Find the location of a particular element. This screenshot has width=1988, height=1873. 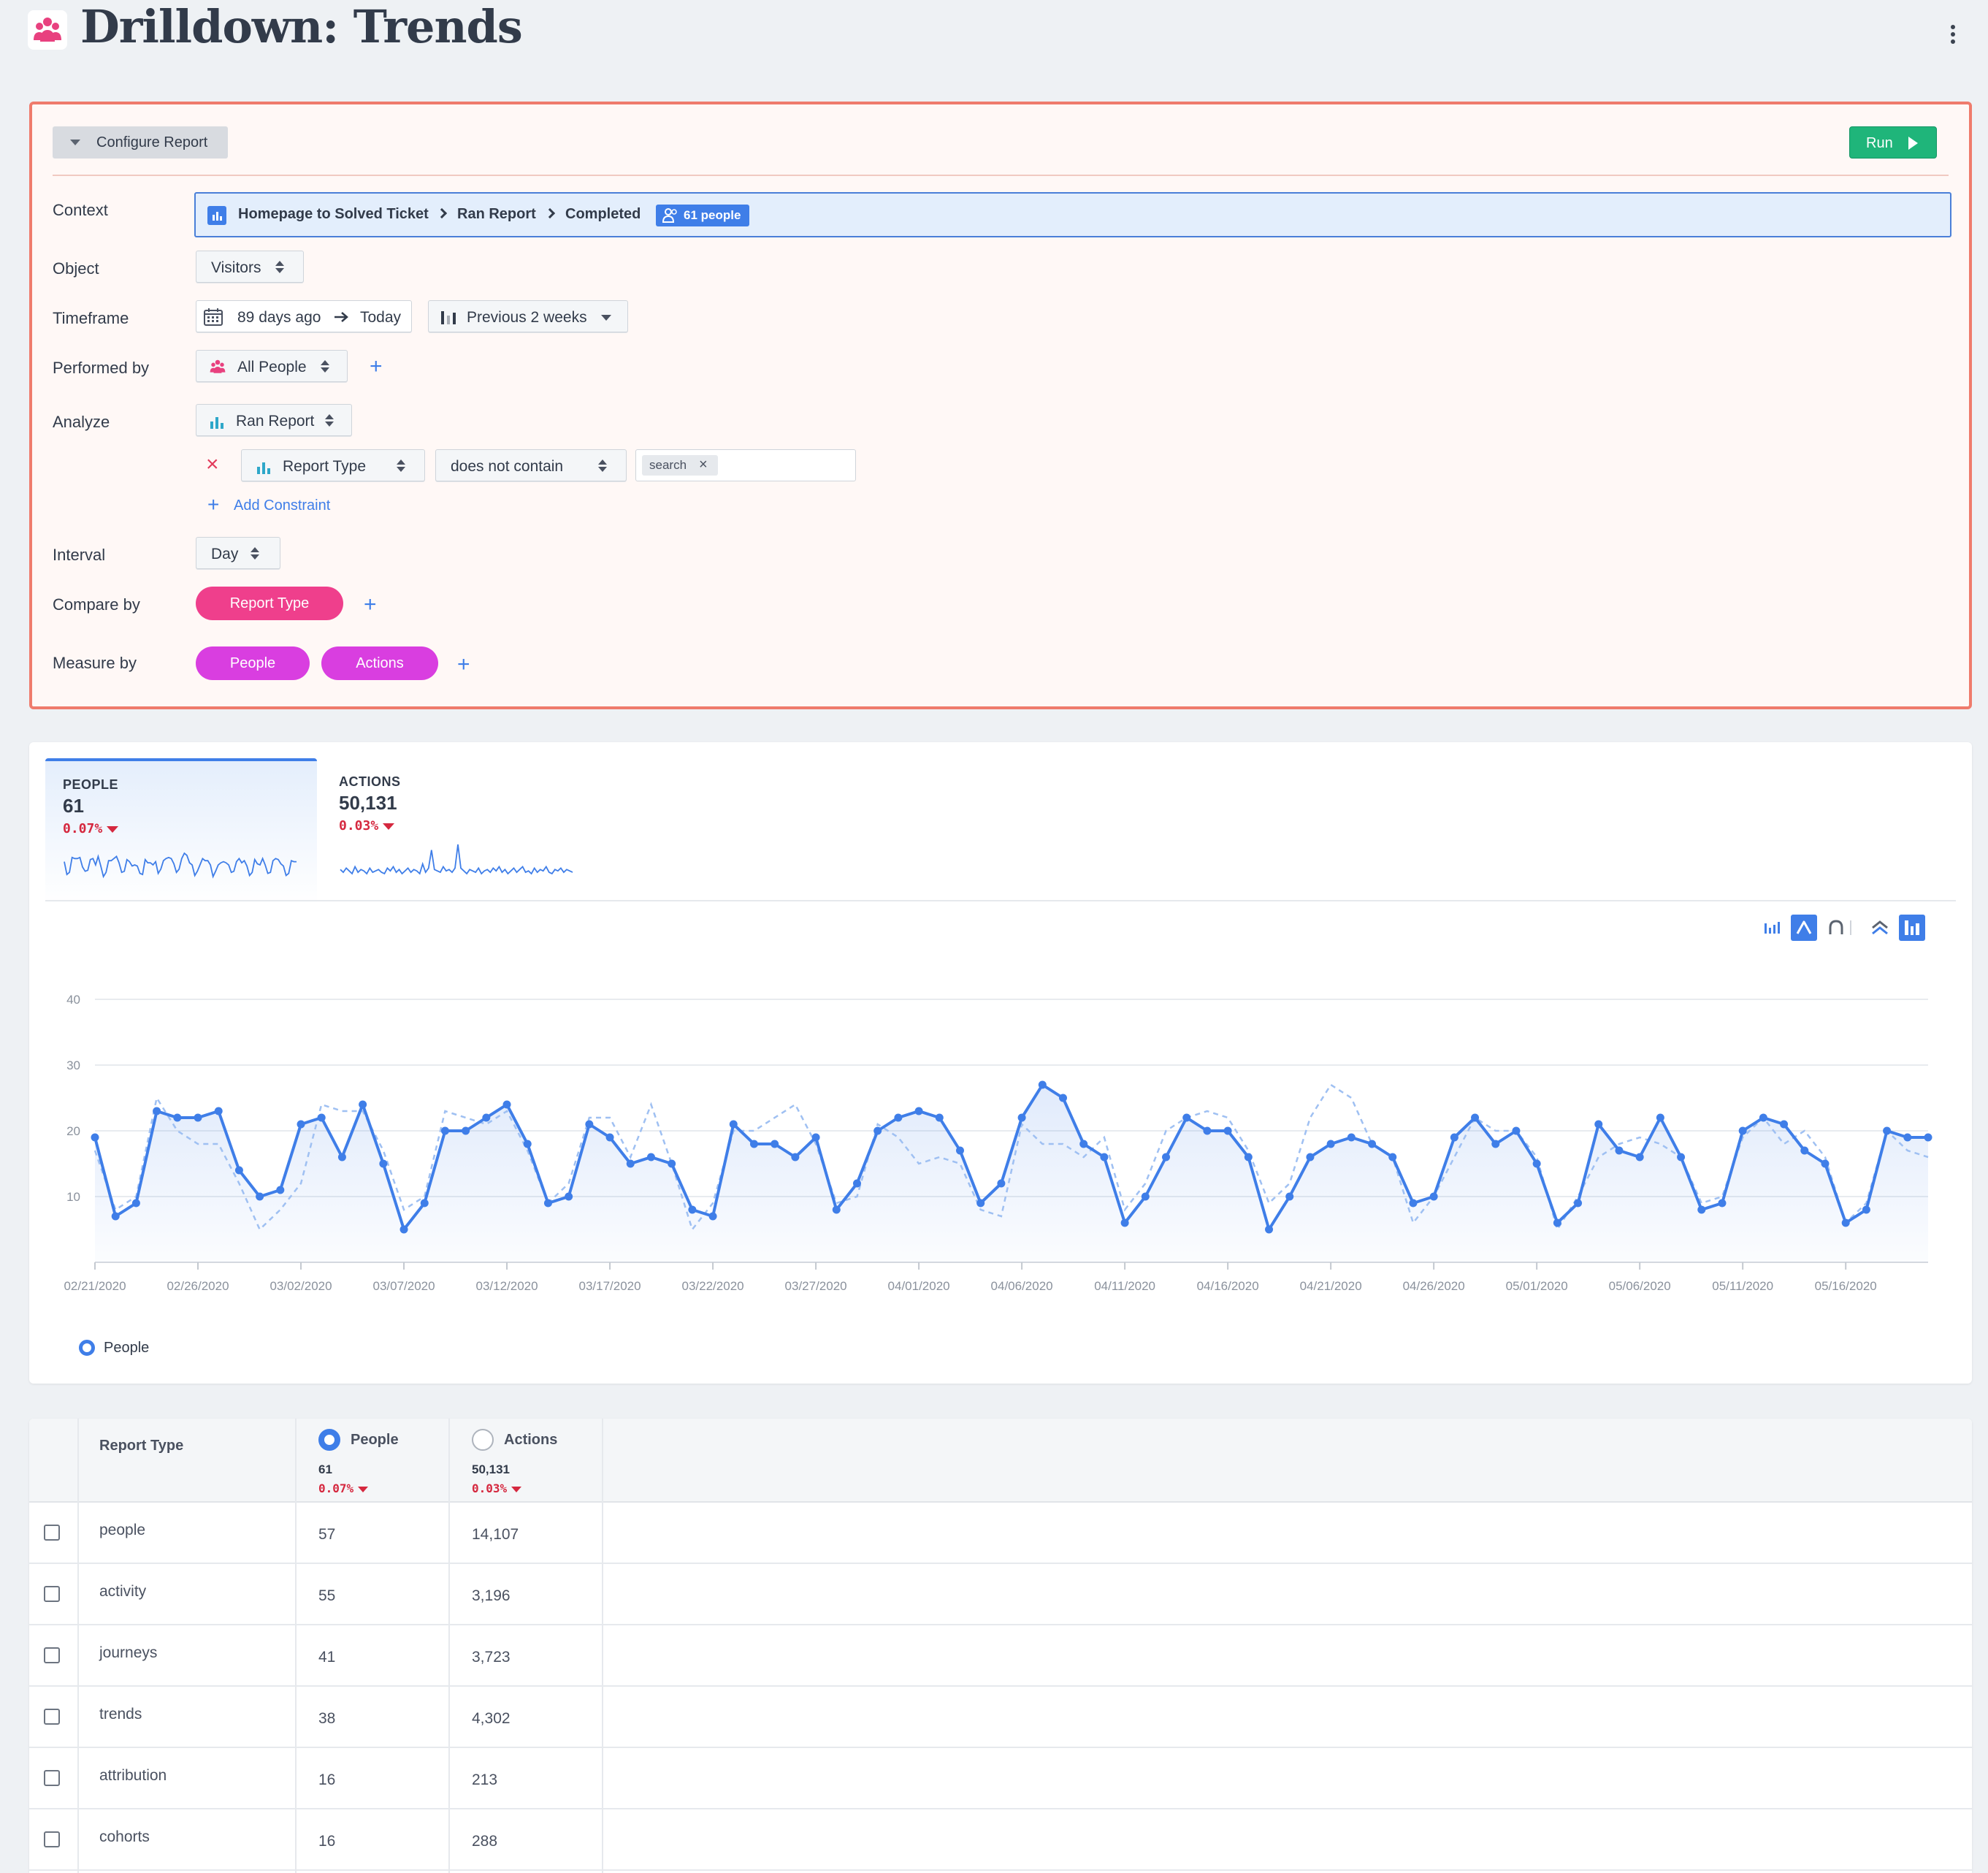

add-measure-plus-icon: + is located at coordinates (463, 664).